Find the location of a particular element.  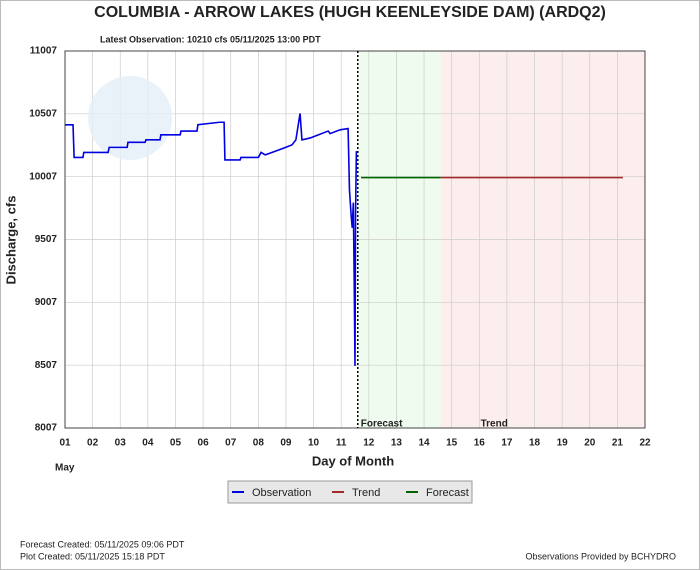

footer: Forecast Created: 05/11/2025 09:06 PDT is located at coordinates (102, 544).